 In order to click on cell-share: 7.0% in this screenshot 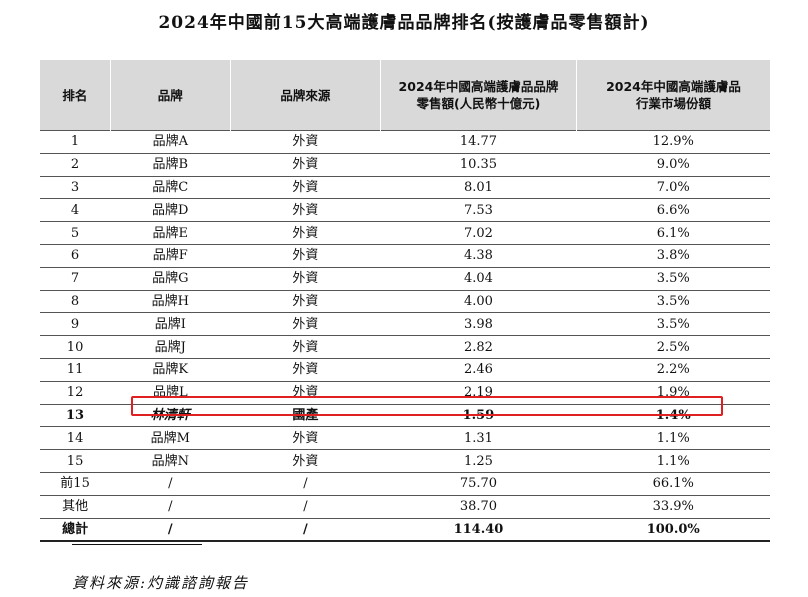, I will do `click(673, 187)`.